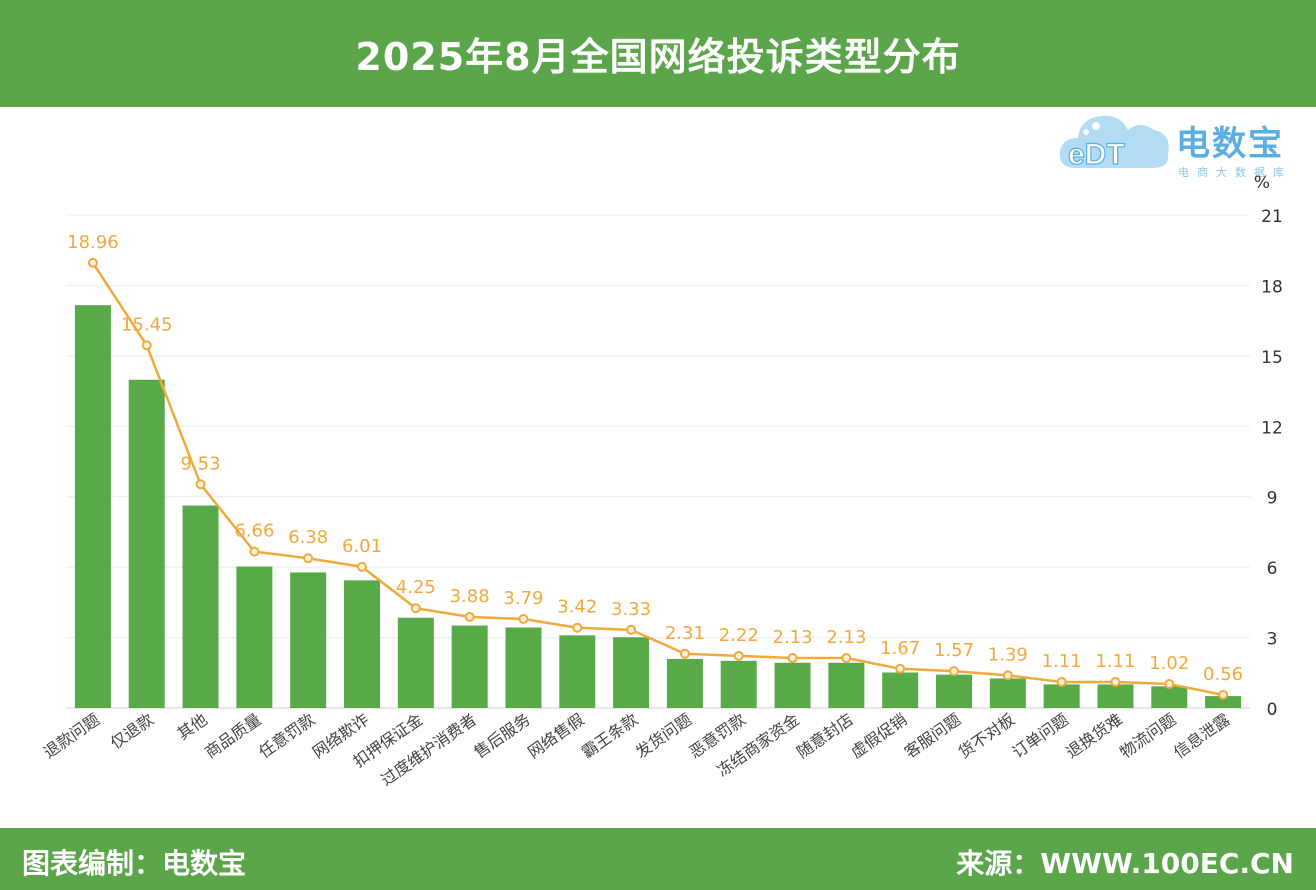  What do you see at coordinates (824, 736) in the screenshot?
I see `x-tick-label: 随意封店` at bounding box center [824, 736].